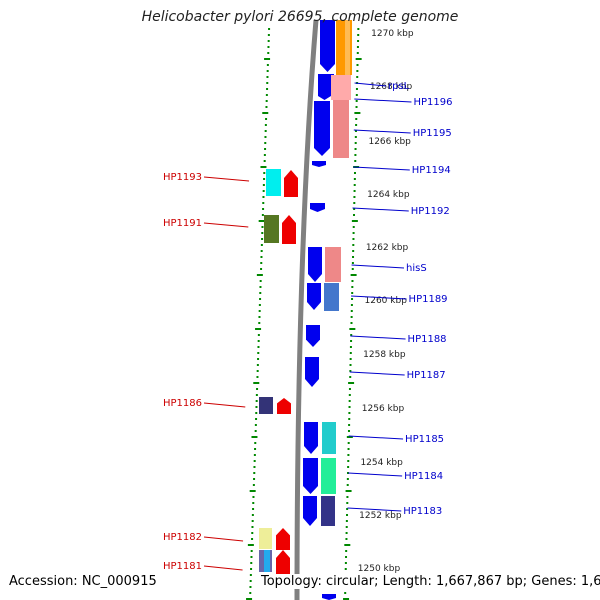 The image size is (600, 600). What do you see at coordinates (427, 339) in the screenshot?
I see `gene-label: HP1188` at bounding box center [427, 339].